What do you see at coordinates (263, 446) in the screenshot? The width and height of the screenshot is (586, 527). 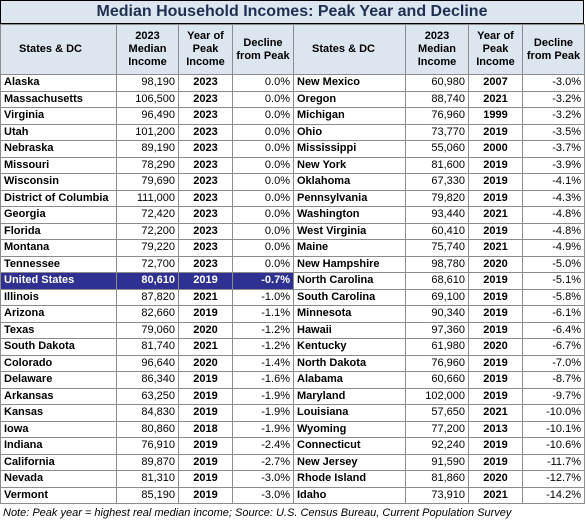 I see `left-decline-cell: -2.4%` at bounding box center [263, 446].